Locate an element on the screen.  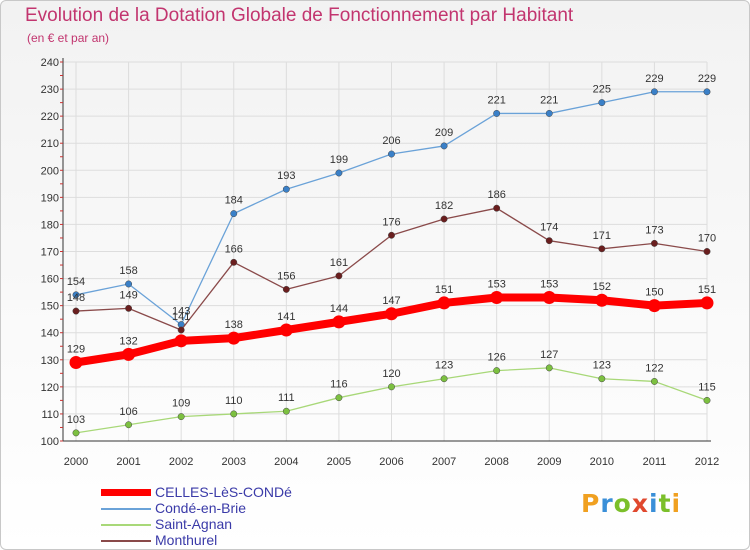
legend-item: CELLES-LèS-CONDé is located at coordinates (221, 492).